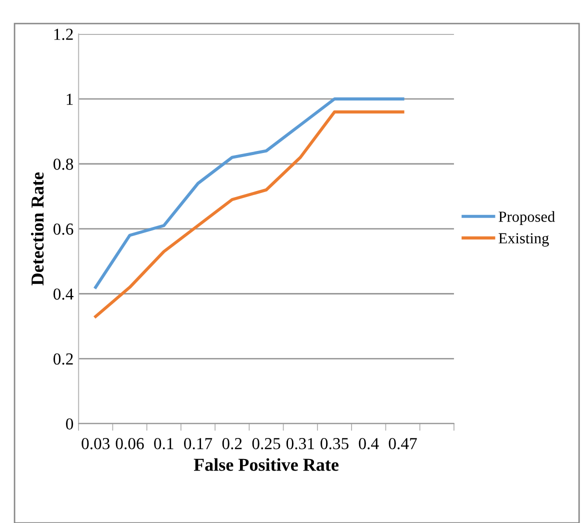 The image size is (582, 523). Describe the element at coordinates (334, 444) in the screenshot. I see `x-tick-label: 0.35` at that location.